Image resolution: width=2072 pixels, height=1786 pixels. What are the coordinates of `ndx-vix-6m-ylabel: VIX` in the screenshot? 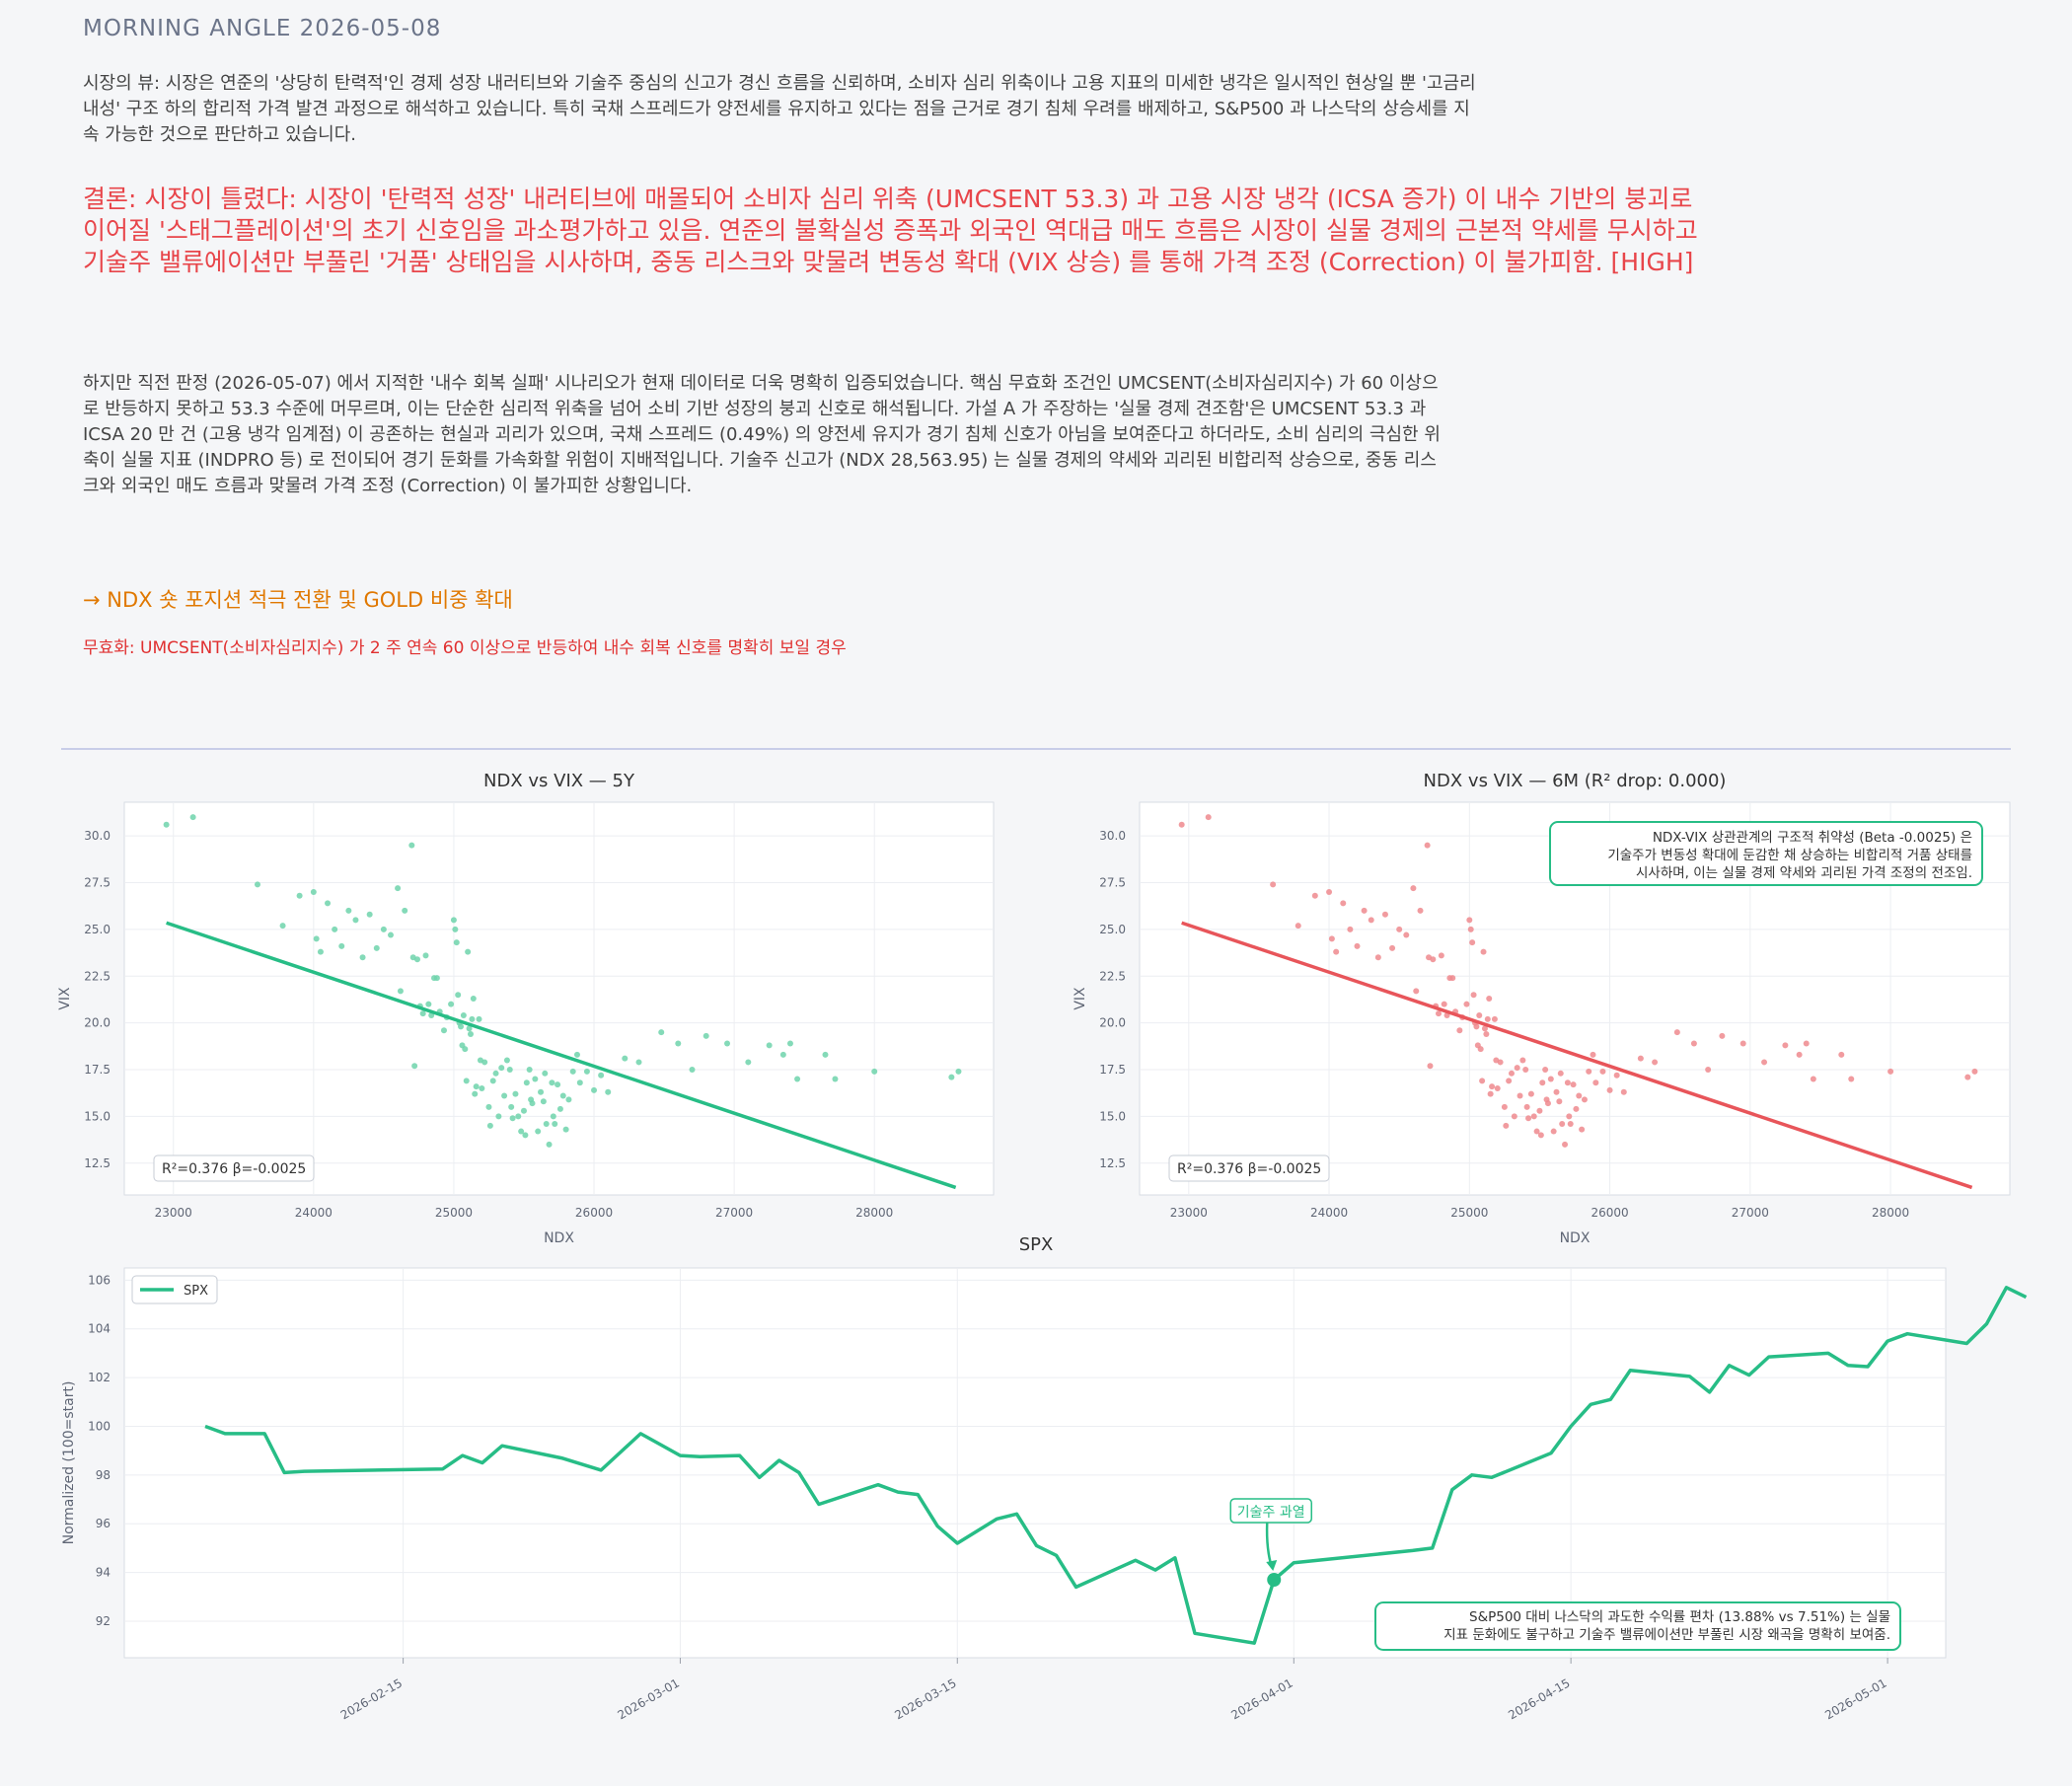 It's located at (1081, 998).